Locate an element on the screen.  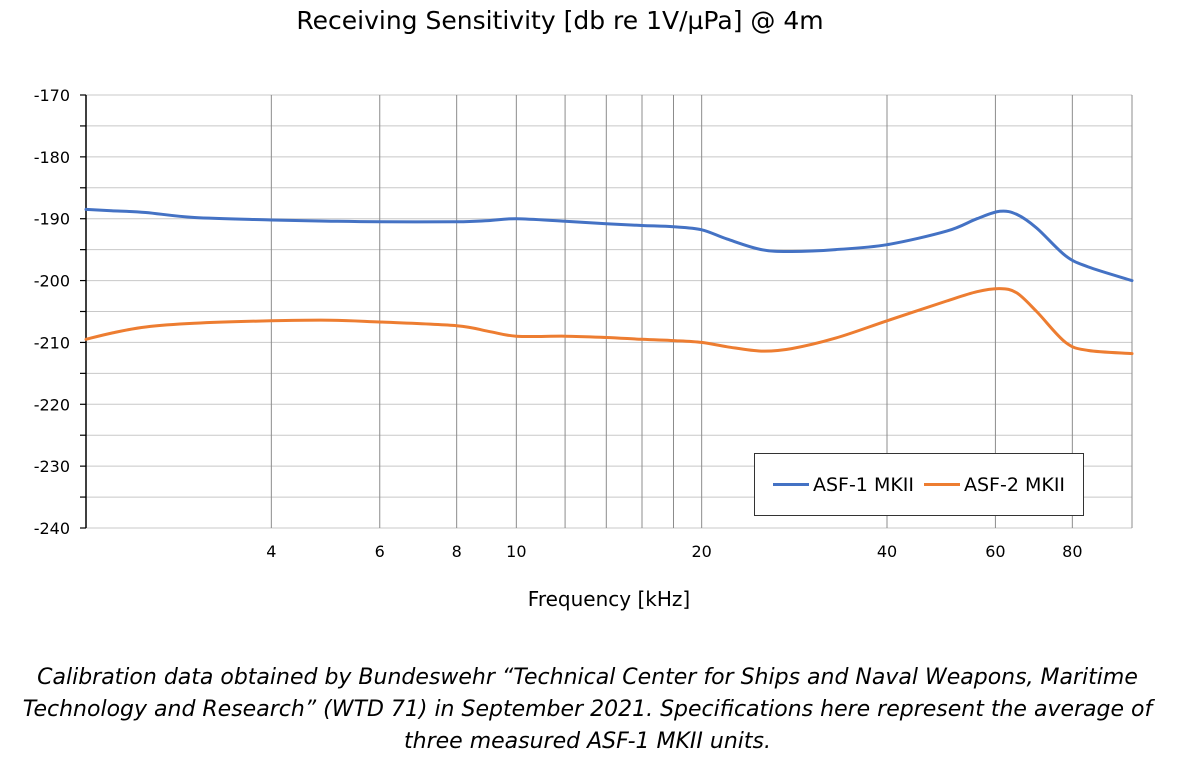
legend-label-asf1: ASF-1 MKII is located at coordinates (863, 484).